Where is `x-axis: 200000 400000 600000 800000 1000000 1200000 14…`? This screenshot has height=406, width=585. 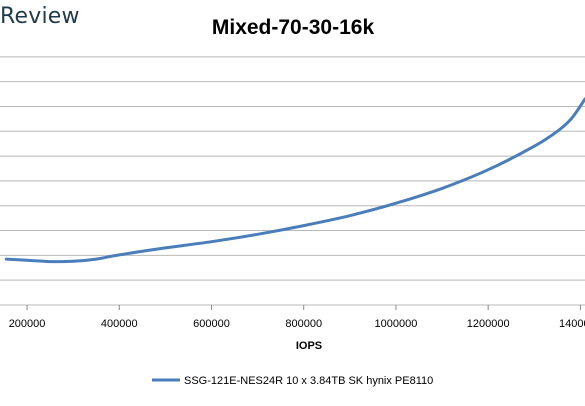
x-axis: 200000 400000 600000 800000 1000000 1200000 14… is located at coordinates (297, 317).